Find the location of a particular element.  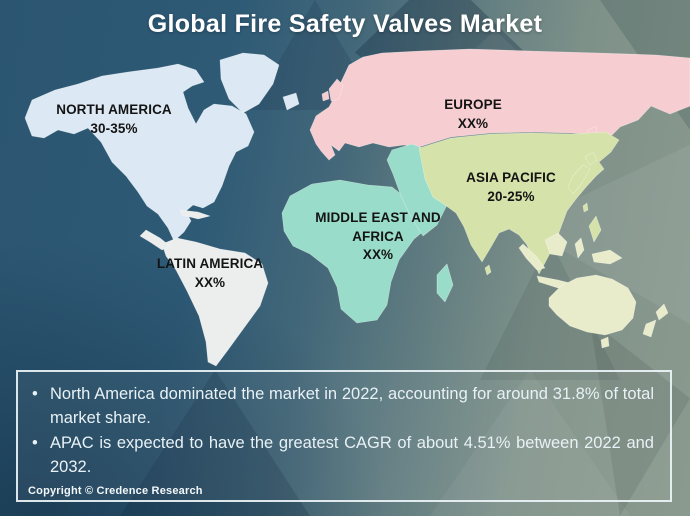

asia-pacific-landmass is located at coordinates (519, 203).